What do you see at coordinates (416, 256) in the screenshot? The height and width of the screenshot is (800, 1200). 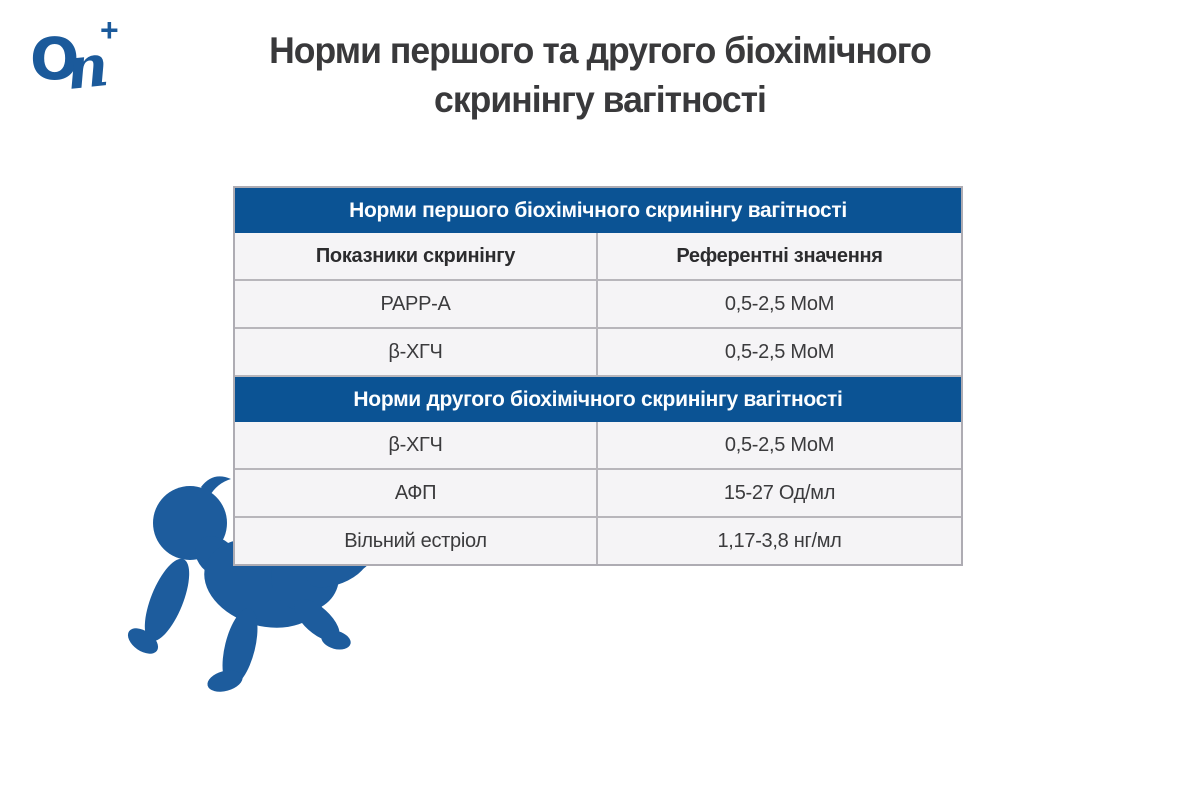 I see `column-header-indicators: Показники скринінгу` at bounding box center [416, 256].